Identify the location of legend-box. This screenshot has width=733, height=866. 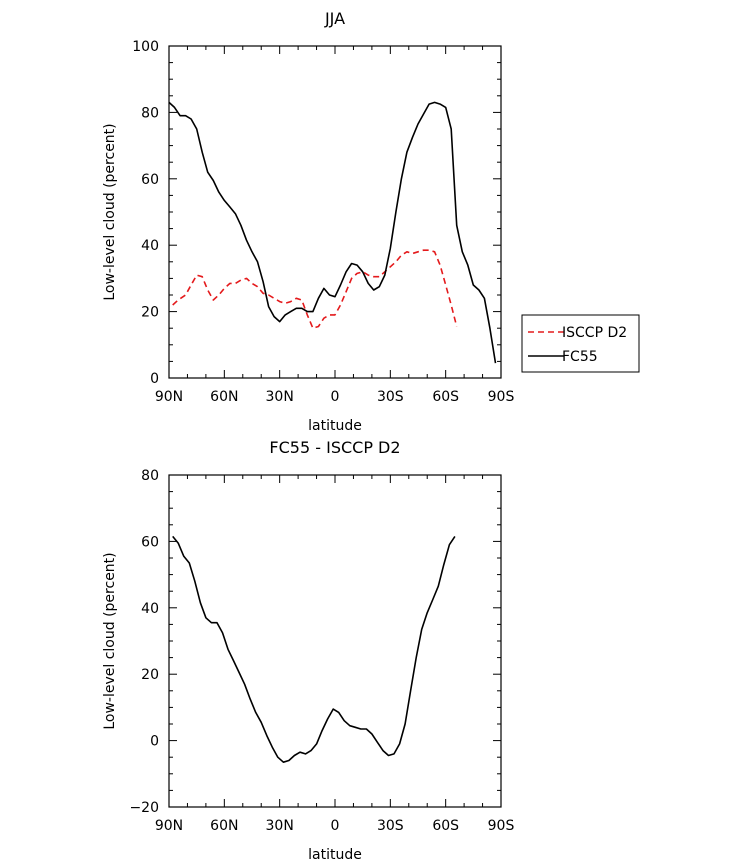
(580, 343).